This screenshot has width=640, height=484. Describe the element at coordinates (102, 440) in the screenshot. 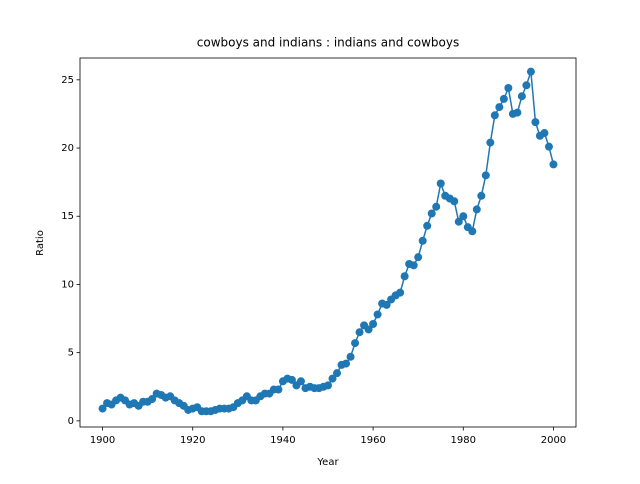

I see `x-tick-label: 1900` at that location.